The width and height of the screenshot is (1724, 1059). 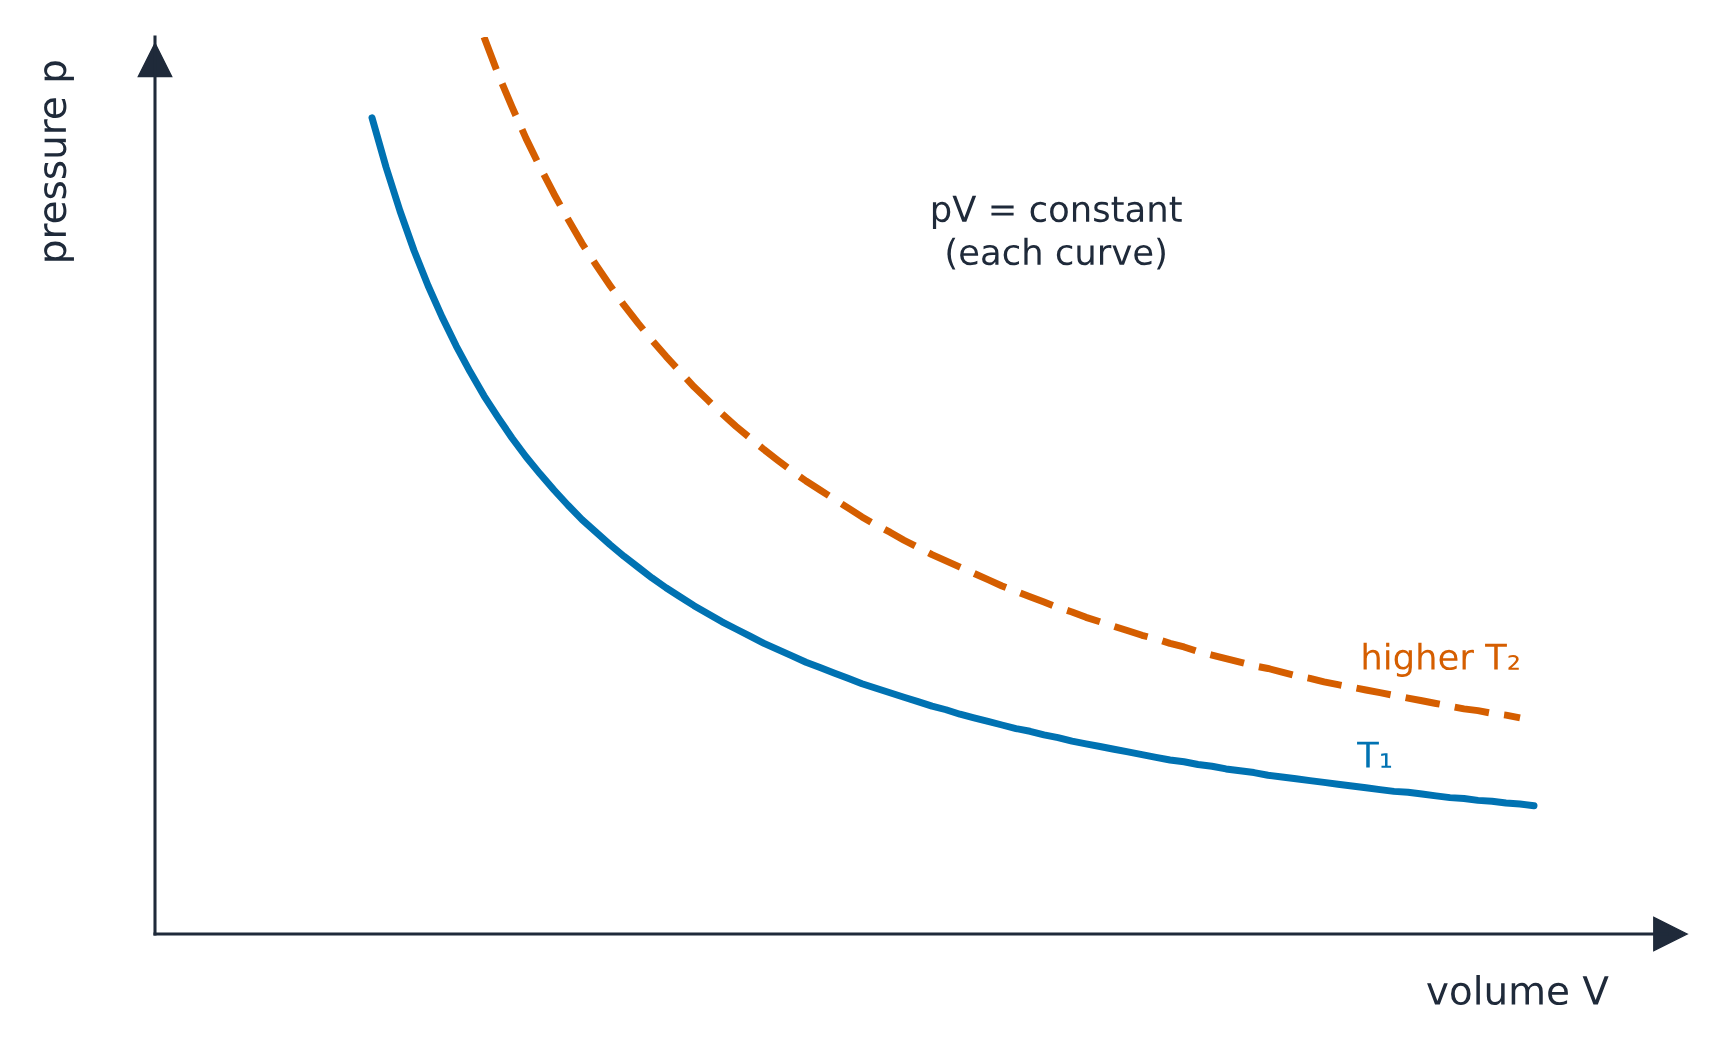 I want to click on y-axis-title: pressure p, so click(x=59, y=161).